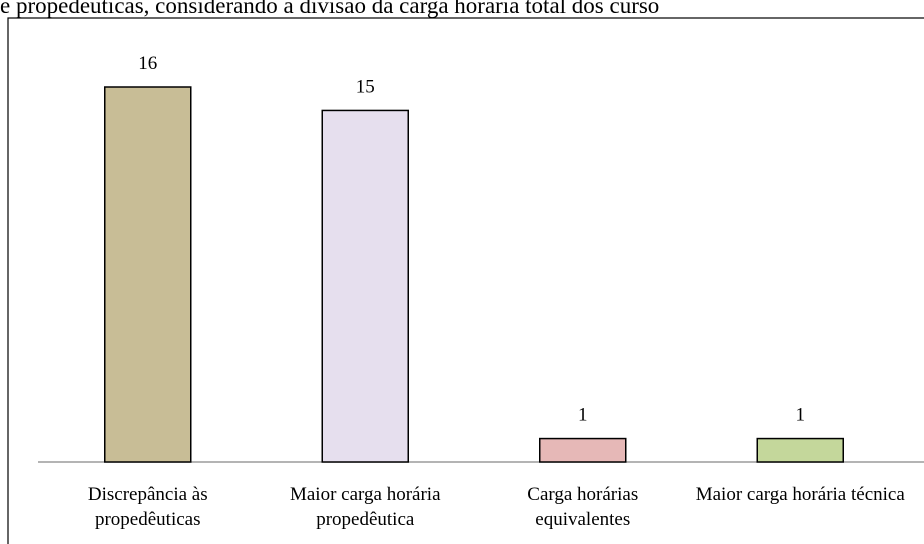 Image resolution: width=924 pixels, height=544 pixels. I want to click on x-tick-label: Maior carga horária técnica, so click(800, 494).